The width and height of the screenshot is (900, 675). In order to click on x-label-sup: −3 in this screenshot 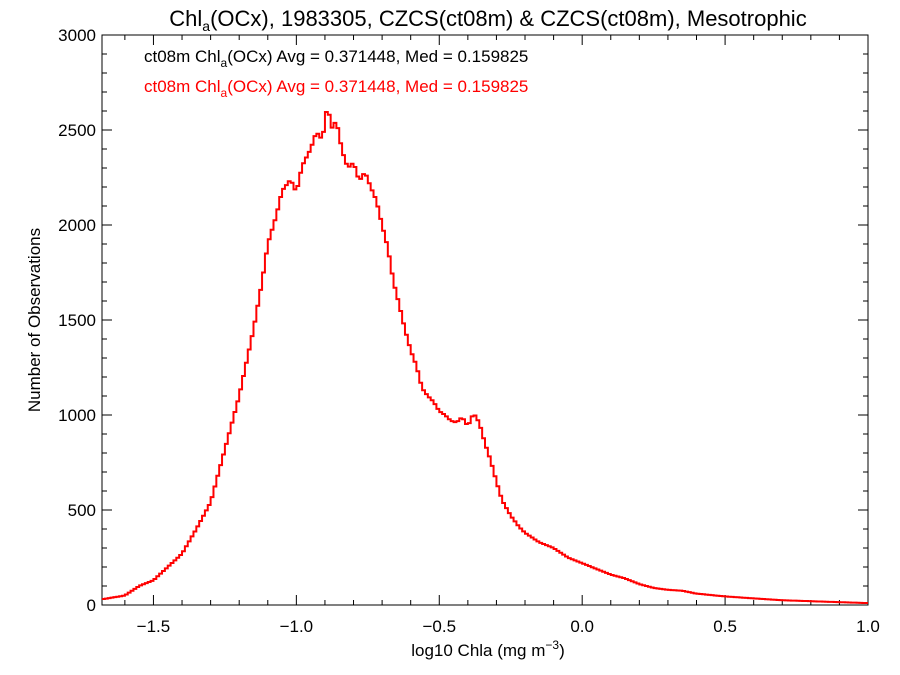, I will do `click(552, 645)`.